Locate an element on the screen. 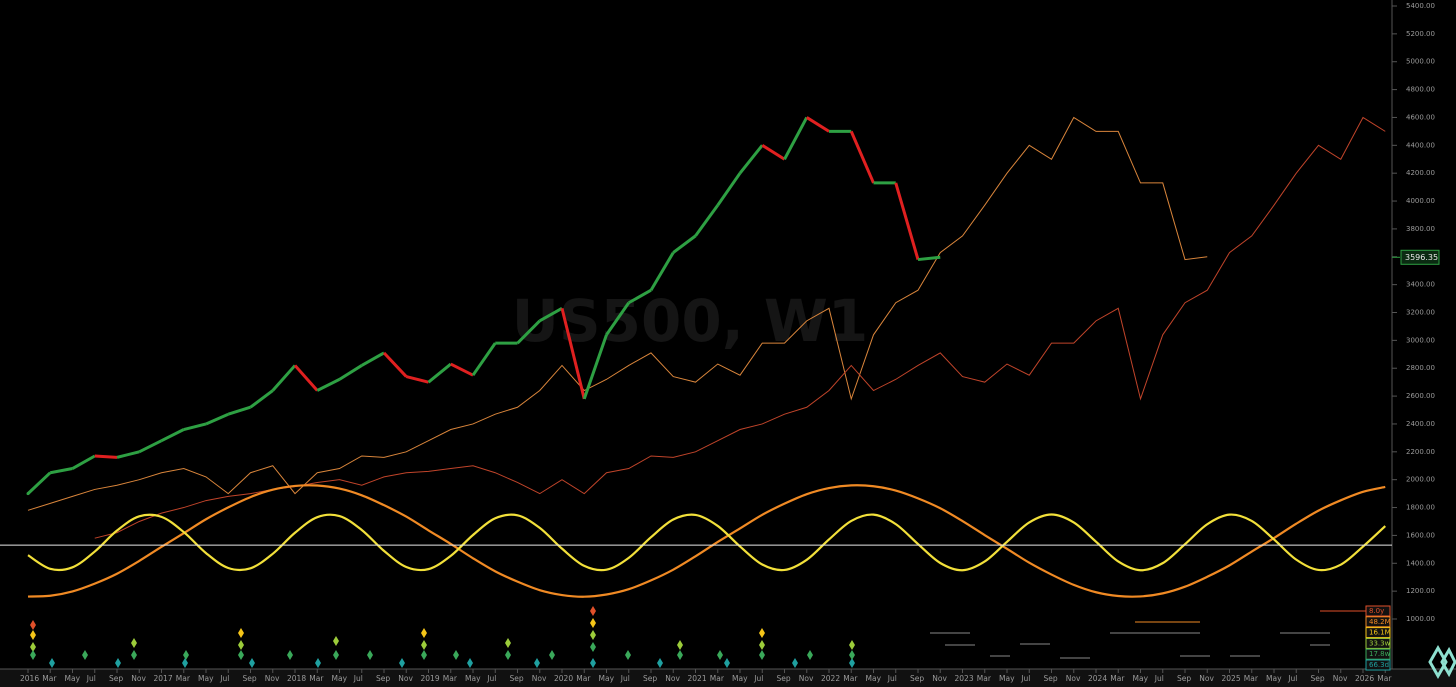 The height and width of the screenshot is (687, 1456). cycle-label: 48.2M is located at coordinates (1380, 622).